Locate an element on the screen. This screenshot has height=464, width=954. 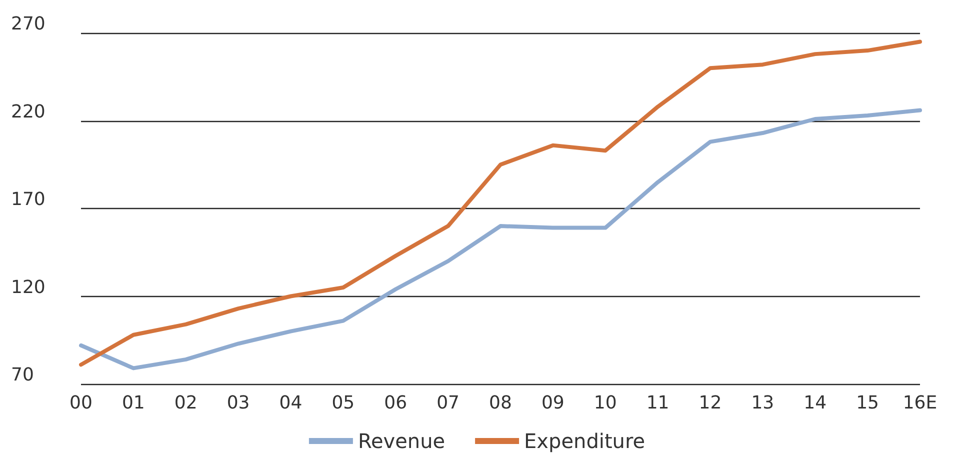
x-tick-label: 12 is located at coordinates (710, 403).